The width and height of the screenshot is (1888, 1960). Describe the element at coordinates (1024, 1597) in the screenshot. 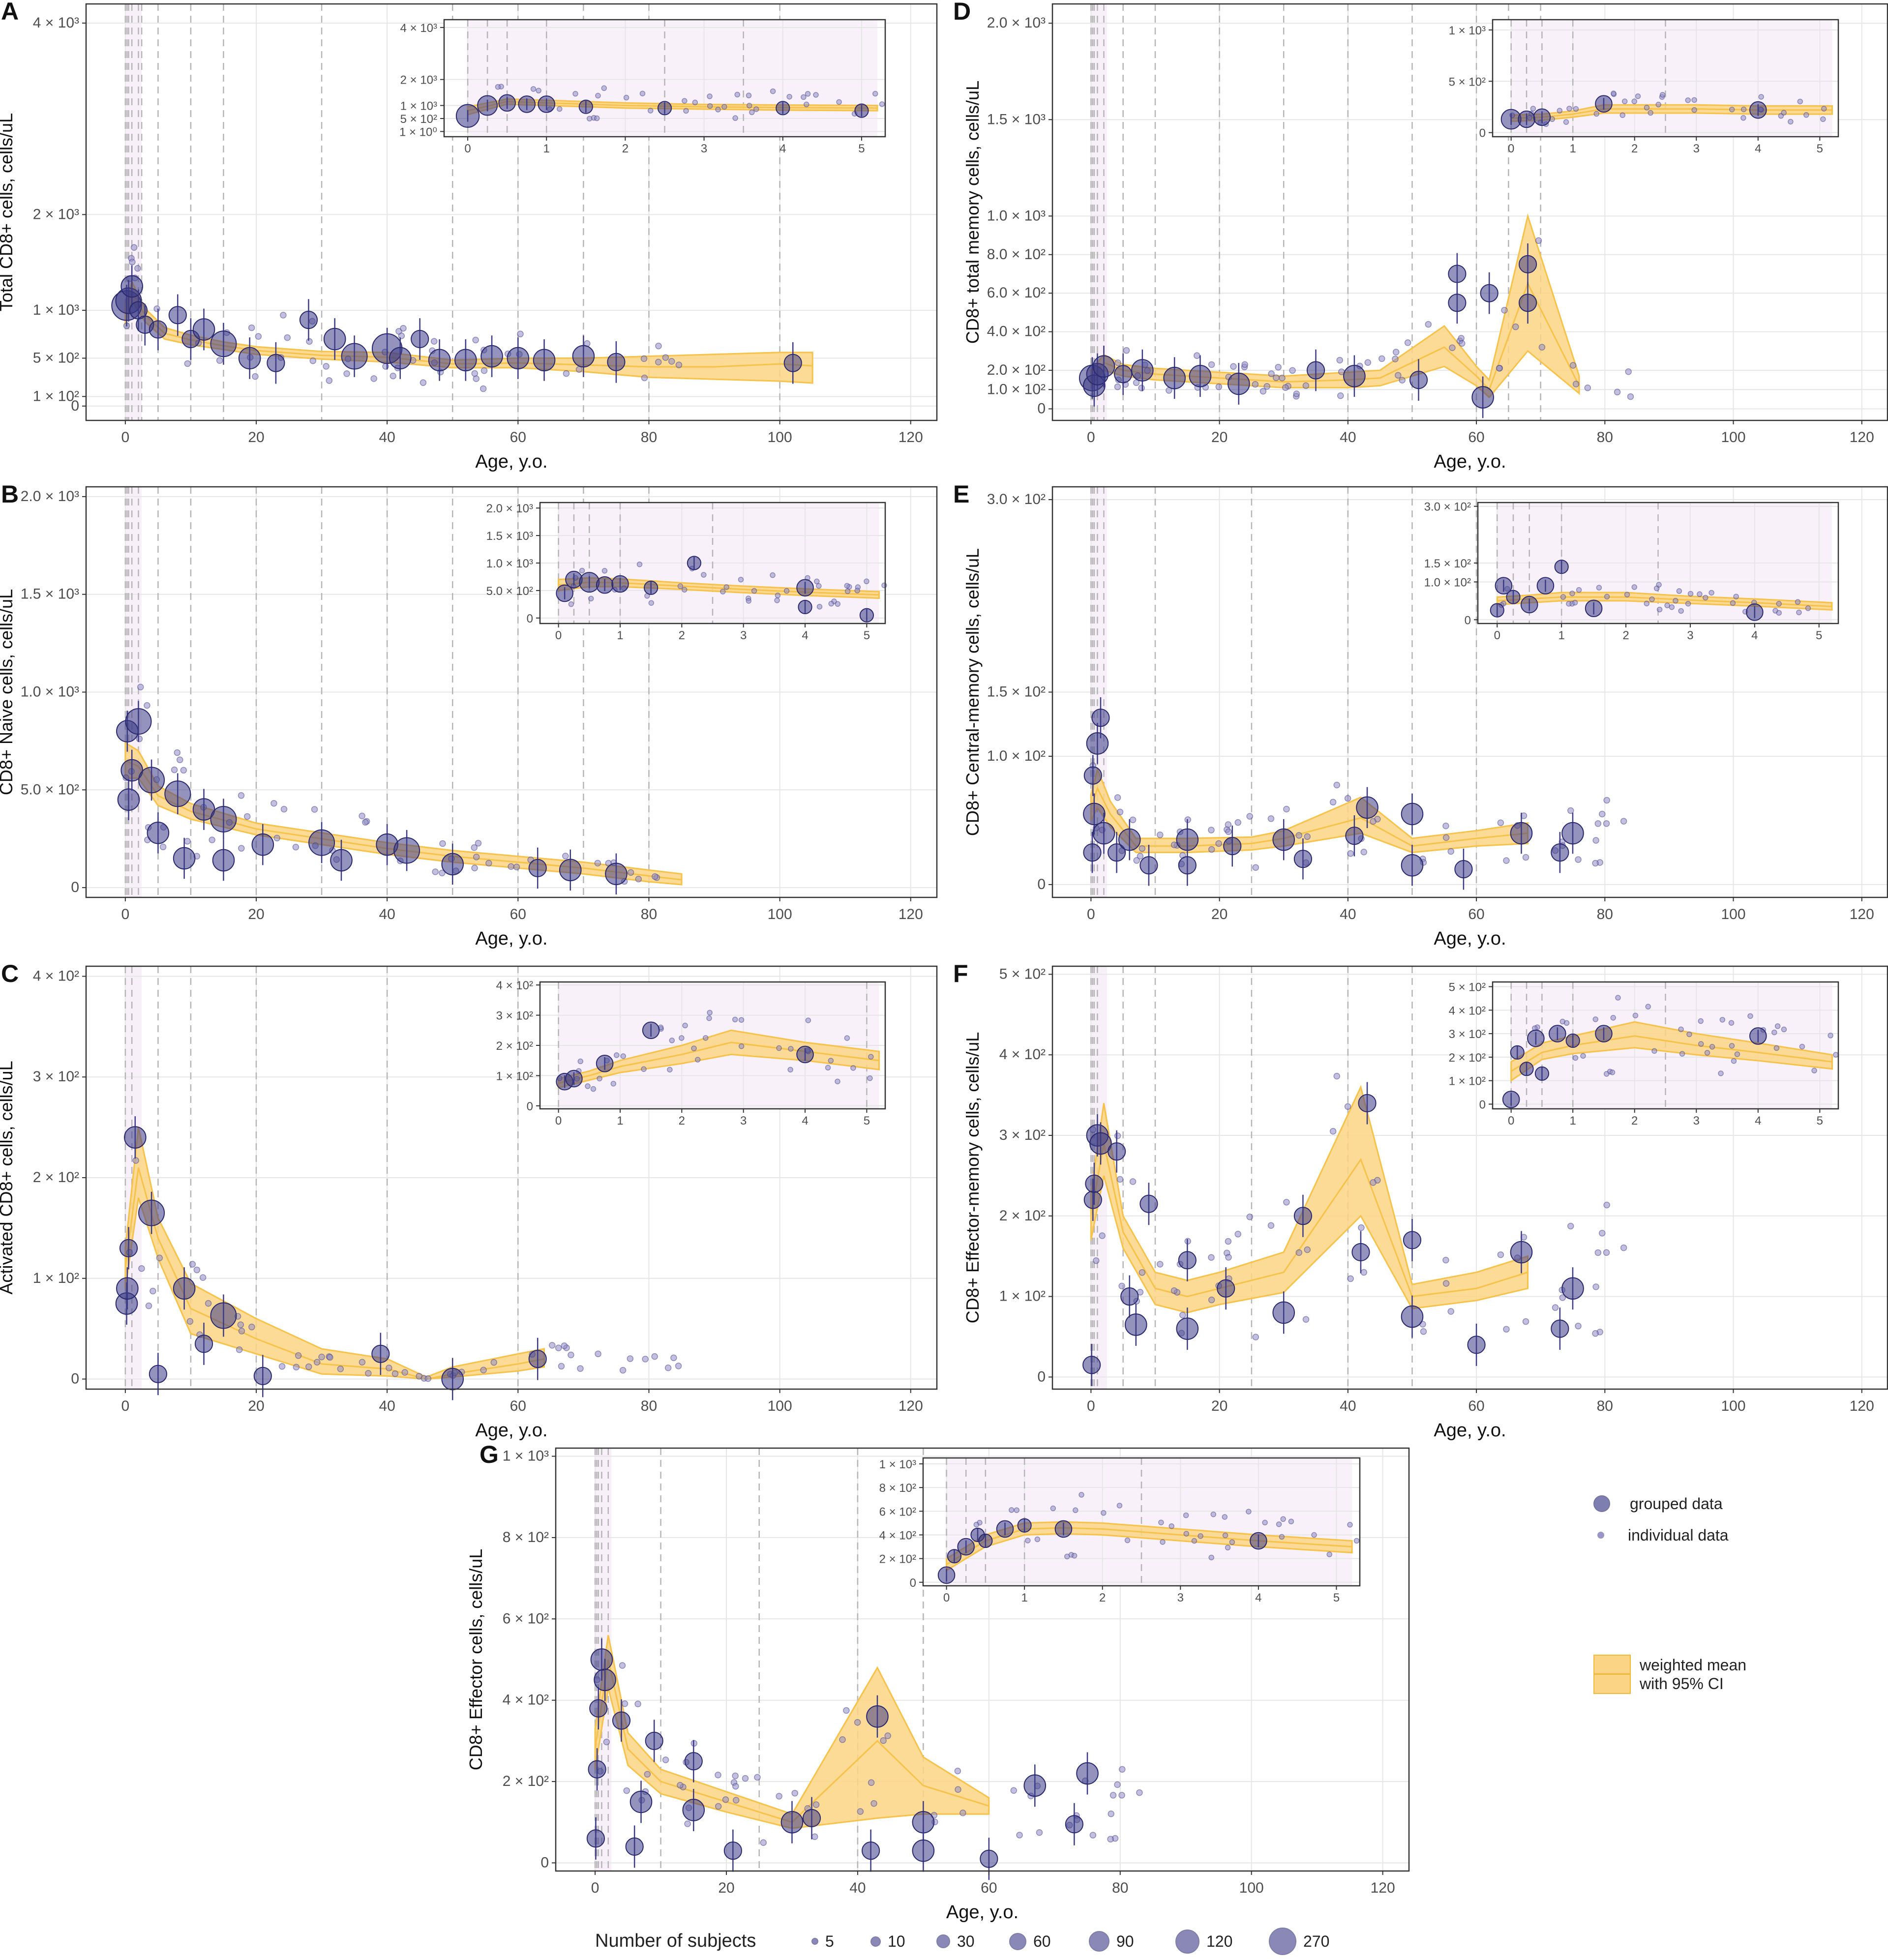

I see `x-tick-label: 1` at that location.